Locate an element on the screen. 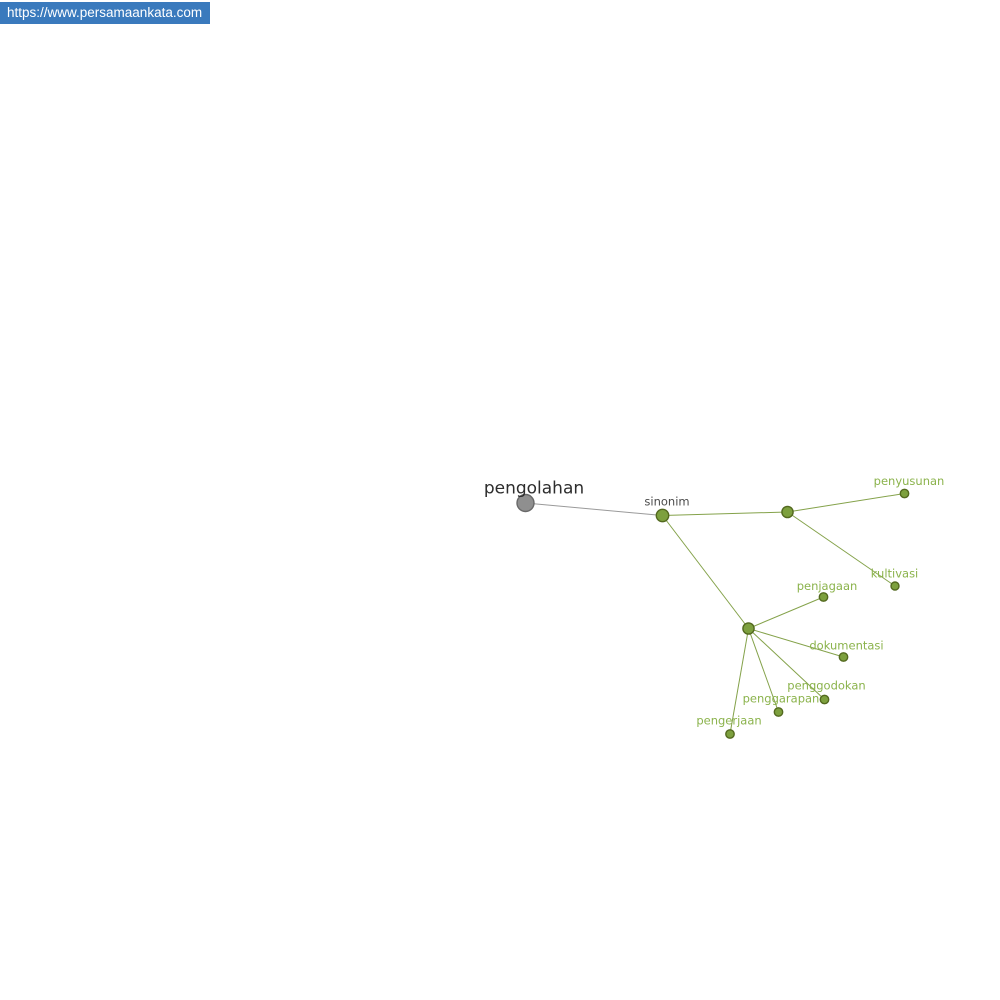 This screenshot has width=1000, height=1000. url-badge: https://www.persamaankata.com is located at coordinates (105, 13).